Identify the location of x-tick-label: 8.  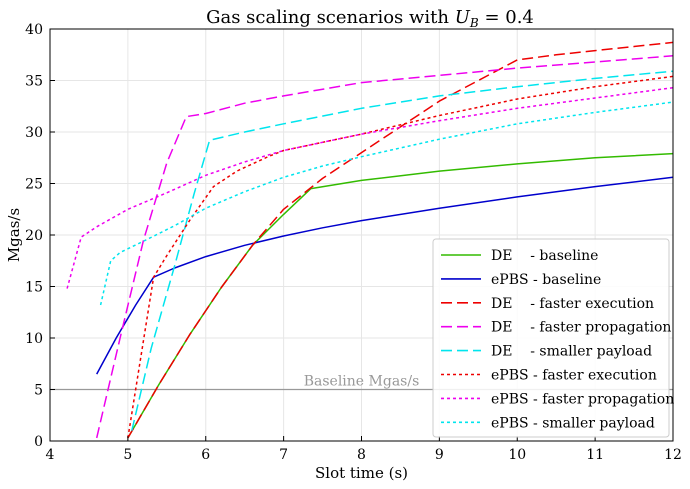
(361, 455).